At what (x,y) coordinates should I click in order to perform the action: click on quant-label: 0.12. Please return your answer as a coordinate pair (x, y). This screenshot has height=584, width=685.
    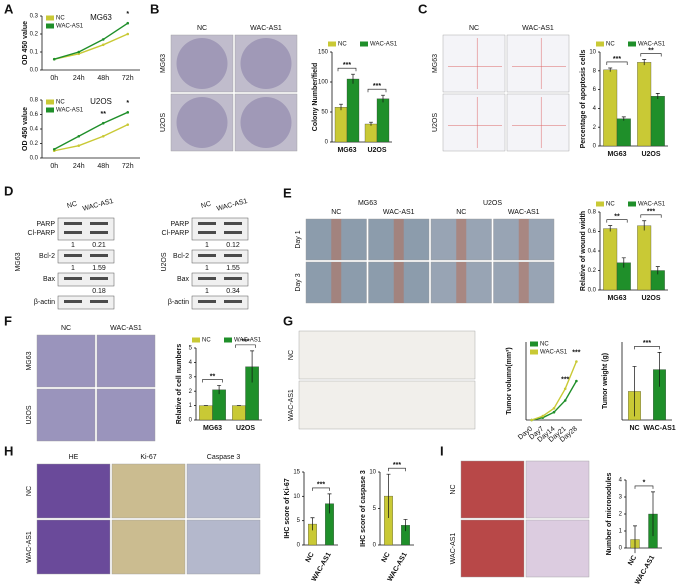
    Looking at the image, I should click on (233, 245).